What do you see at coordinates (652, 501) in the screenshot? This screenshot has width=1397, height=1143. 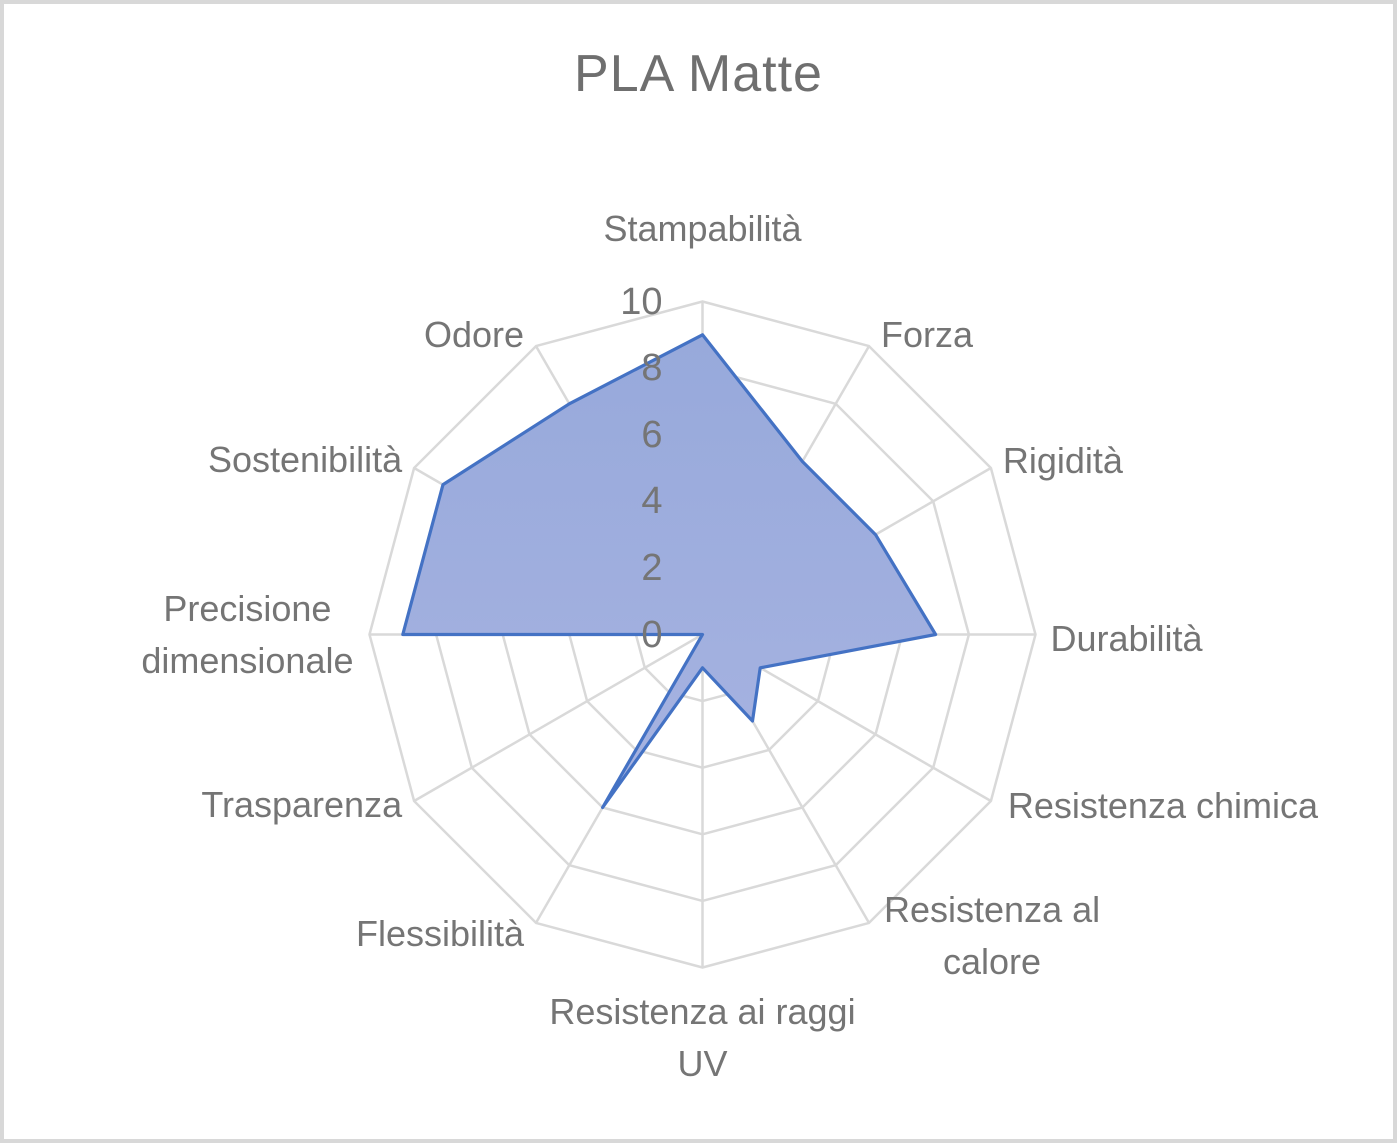 I see `tick-label-4: 4` at bounding box center [652, 501].